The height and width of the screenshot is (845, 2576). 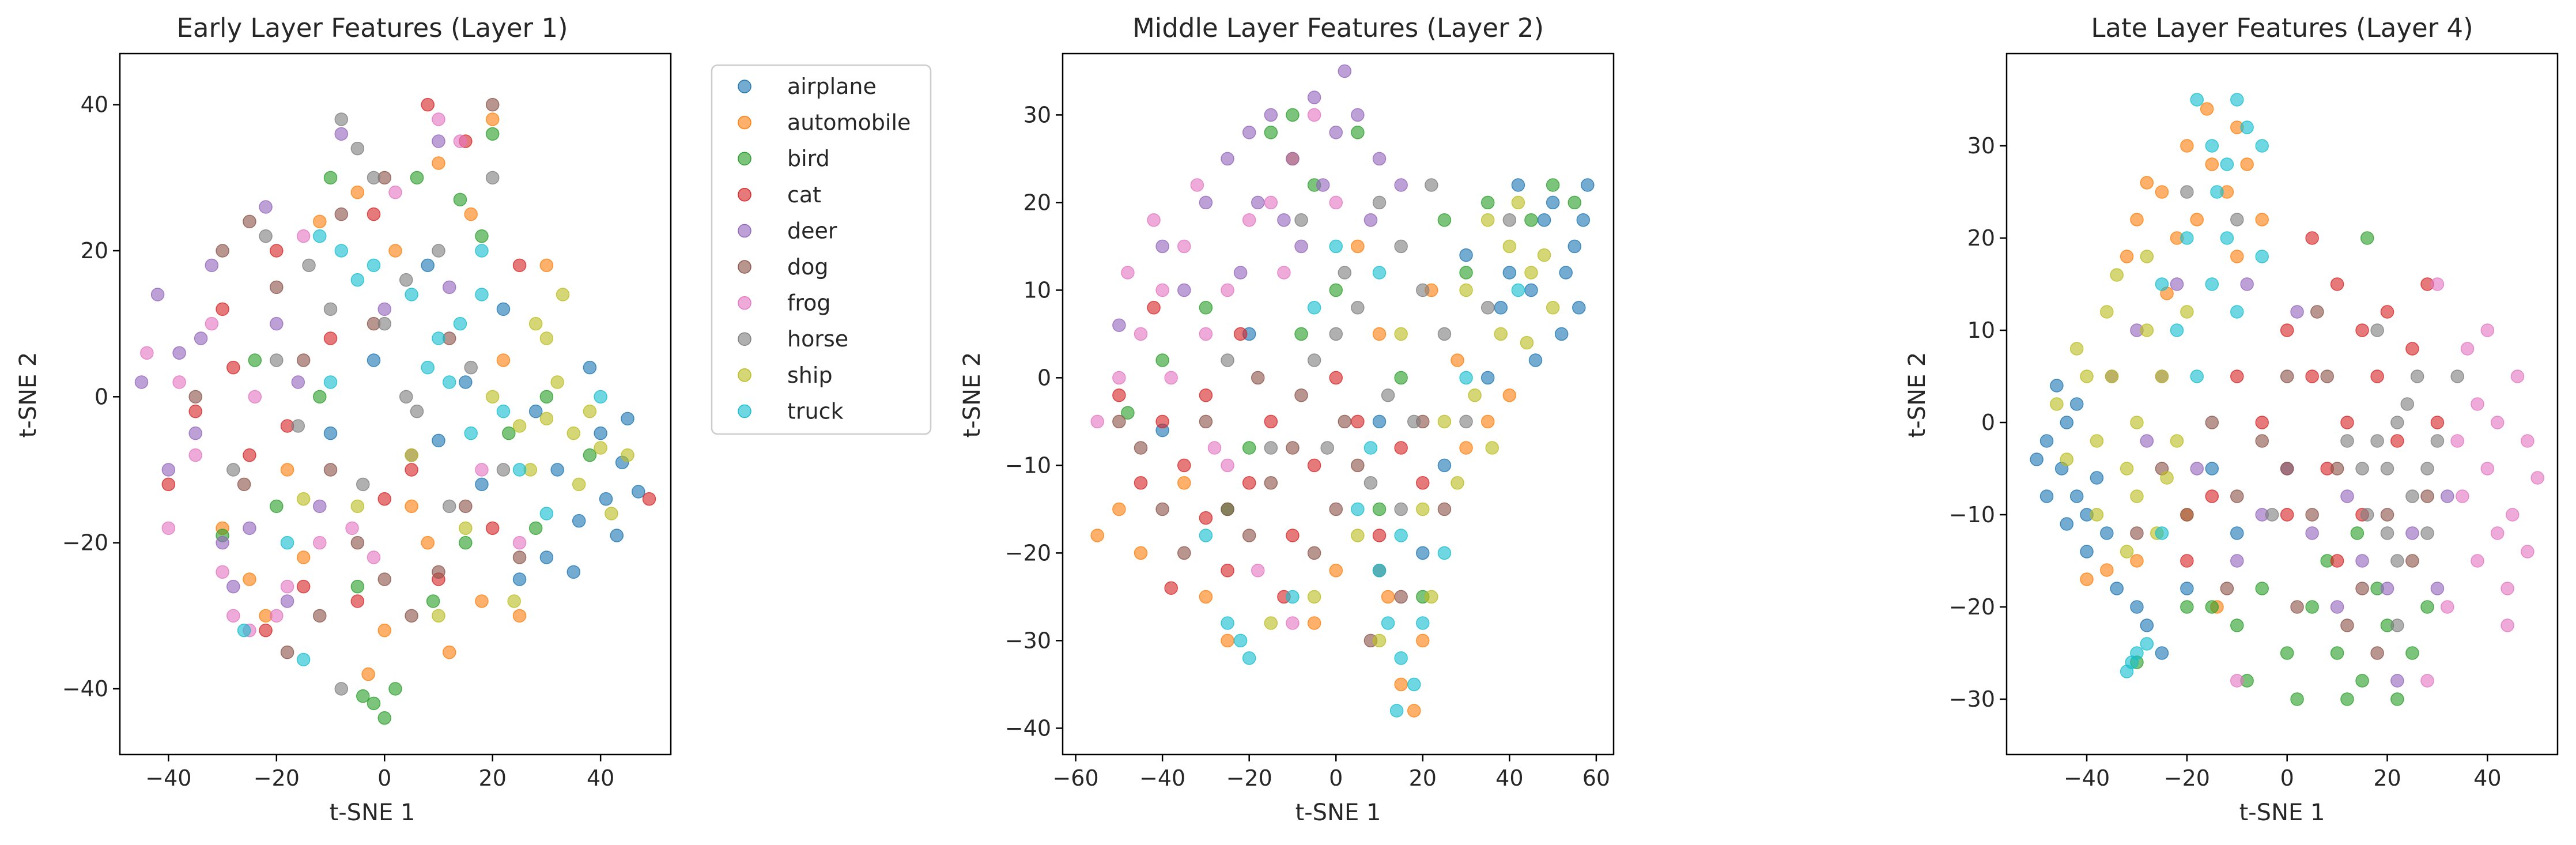 What do you see at coordinates (1044, 377) in the screenshot?
I see `y-tick-label: 0` at bounding box center [1044, 377].